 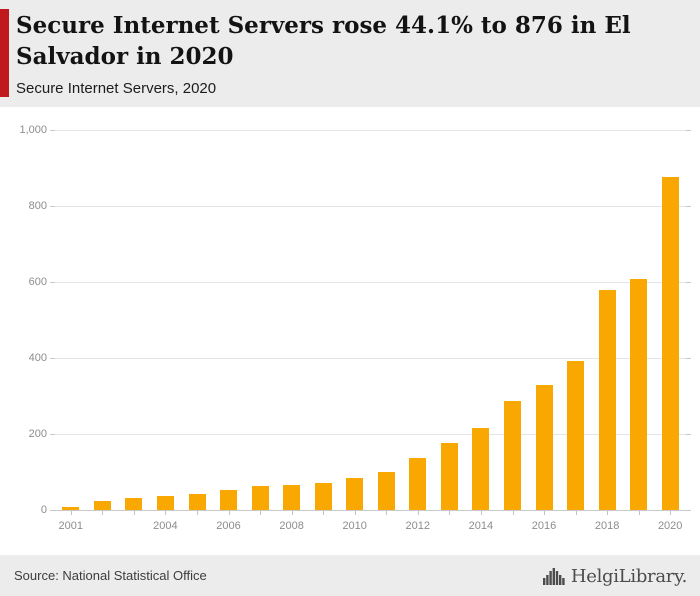 I want to click on bar-2015, so click(x=512, y=455).